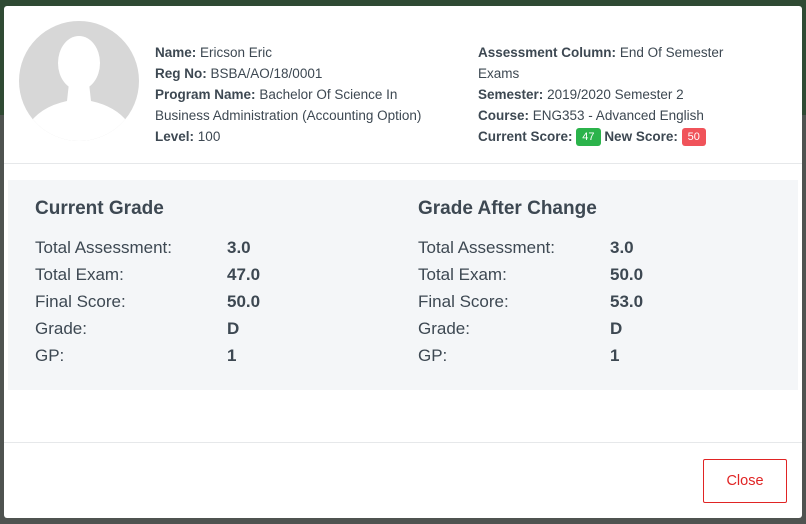 Image resolution: width=806 pixels, height=524 pixels. Describe the element at coordinates (525, 136) in the screenshot. I see `score-label: Current Score:` at that location.